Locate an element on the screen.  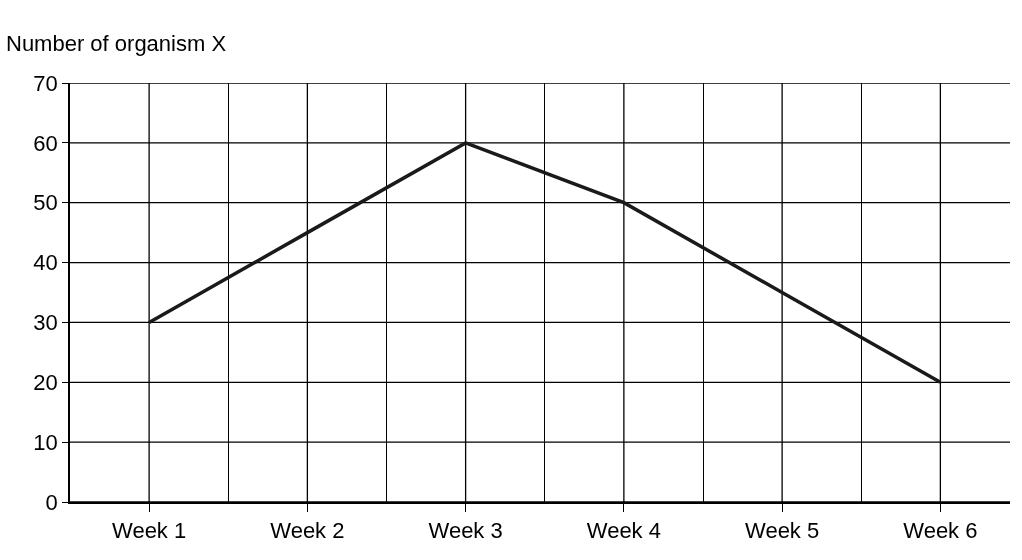
y-axis-title: Number of organism X is located at coordinates (116, 43).